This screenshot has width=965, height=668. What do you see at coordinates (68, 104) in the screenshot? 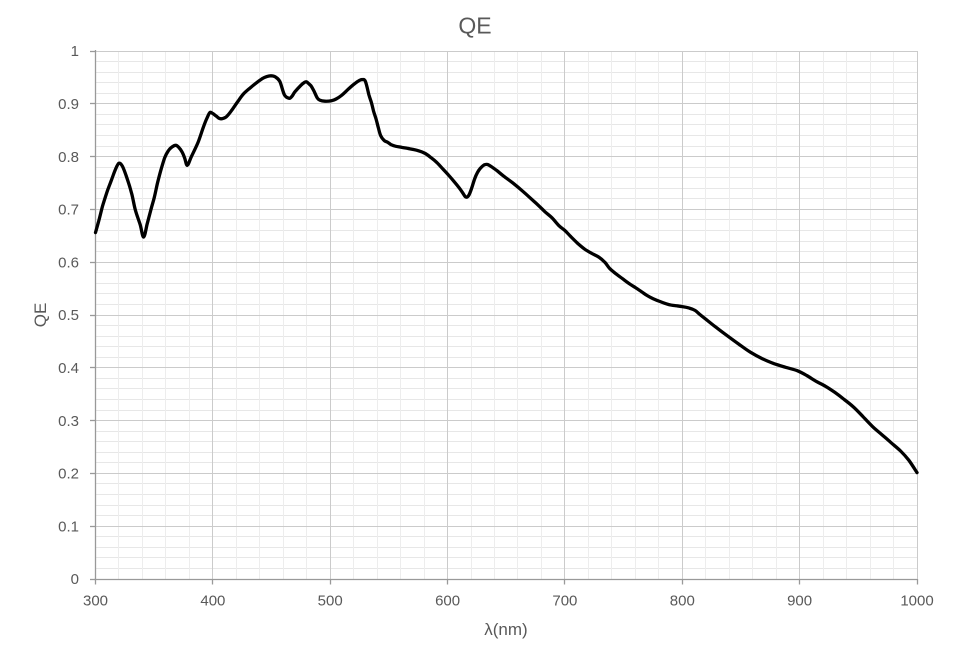
I see `svg-text: 0.9` at bounding box center [68, 104].